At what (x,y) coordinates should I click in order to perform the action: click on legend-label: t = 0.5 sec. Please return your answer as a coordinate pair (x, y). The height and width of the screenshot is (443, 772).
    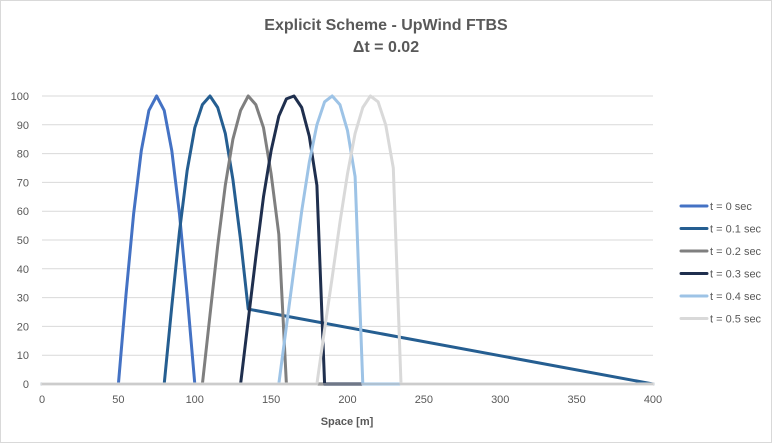
    Looking at the image, I should click on (736, 320).